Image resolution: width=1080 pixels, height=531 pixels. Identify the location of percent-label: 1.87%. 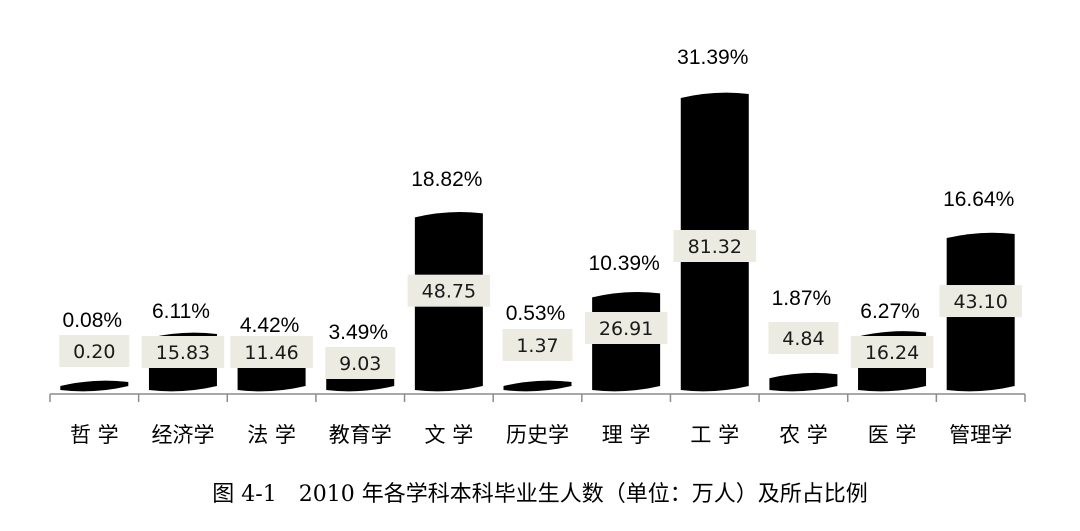
(802, 298).